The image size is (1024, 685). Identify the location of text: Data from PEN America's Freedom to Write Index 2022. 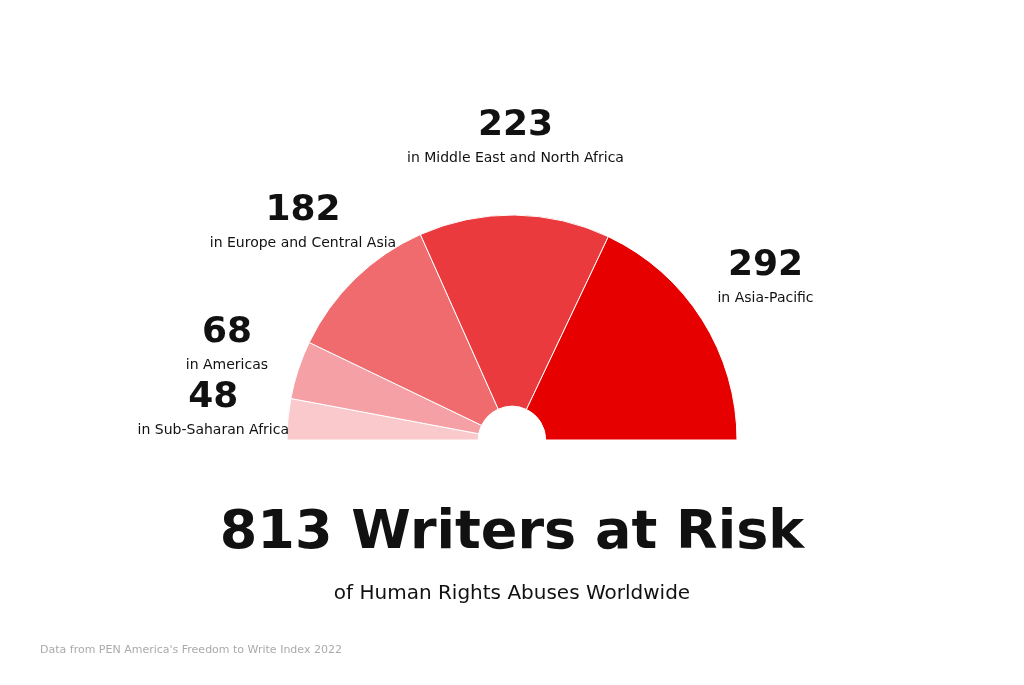
(191, 649).